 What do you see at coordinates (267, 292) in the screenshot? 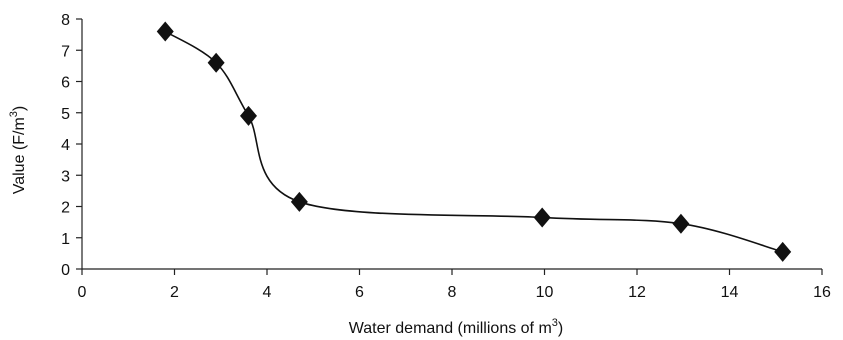
I see `x-tick-label: 4` at bounding box center [267, 292].